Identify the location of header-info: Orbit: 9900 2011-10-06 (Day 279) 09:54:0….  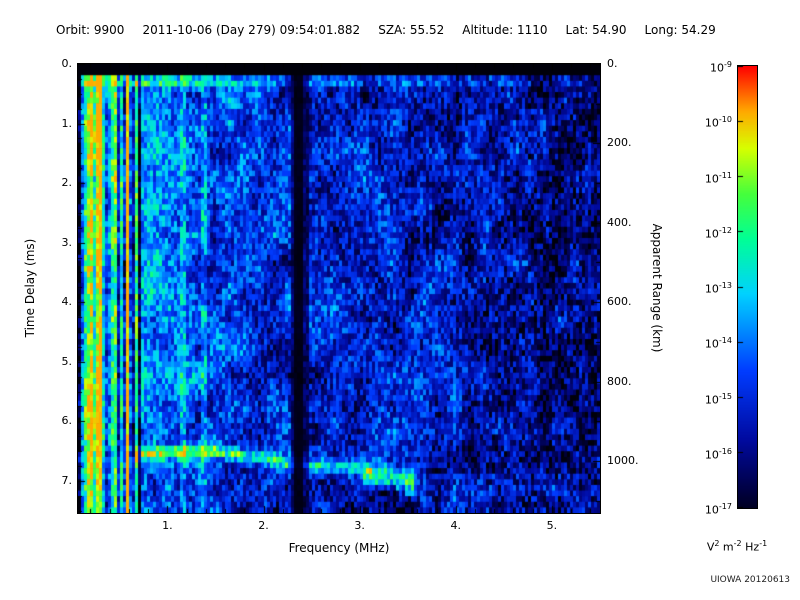
(386, 30).